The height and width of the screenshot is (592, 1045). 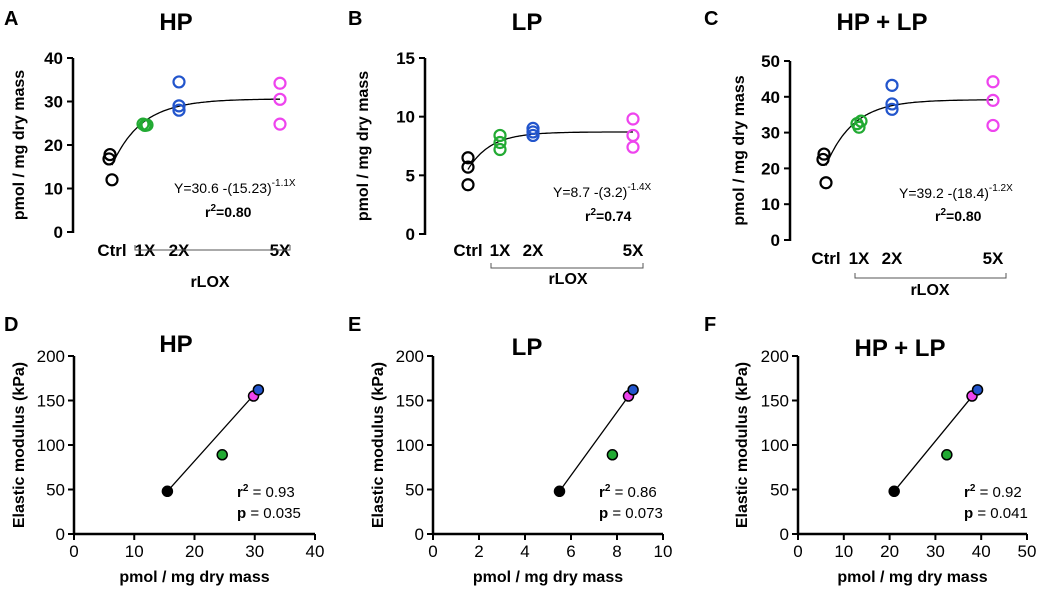 I want to click on panel-e-title: LP, so click(x=527, y=347).